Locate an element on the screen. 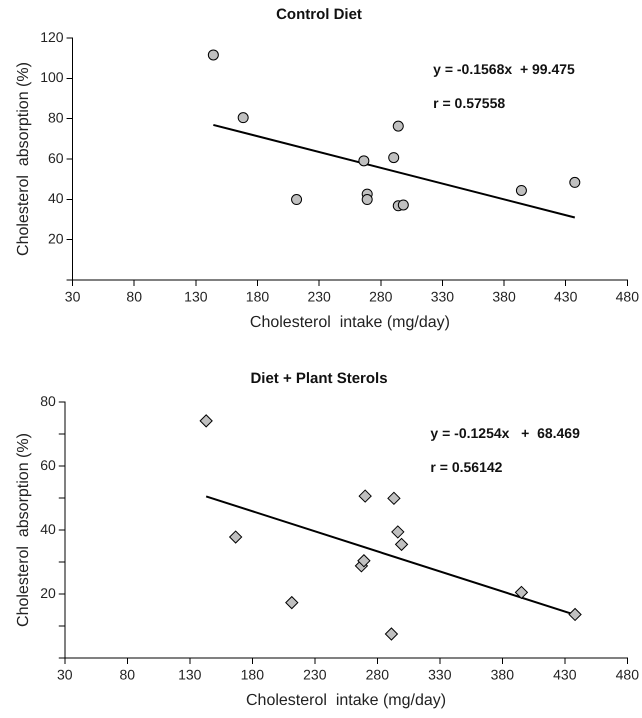  y-tick-label: 120 is located at coordinates (52, 36).